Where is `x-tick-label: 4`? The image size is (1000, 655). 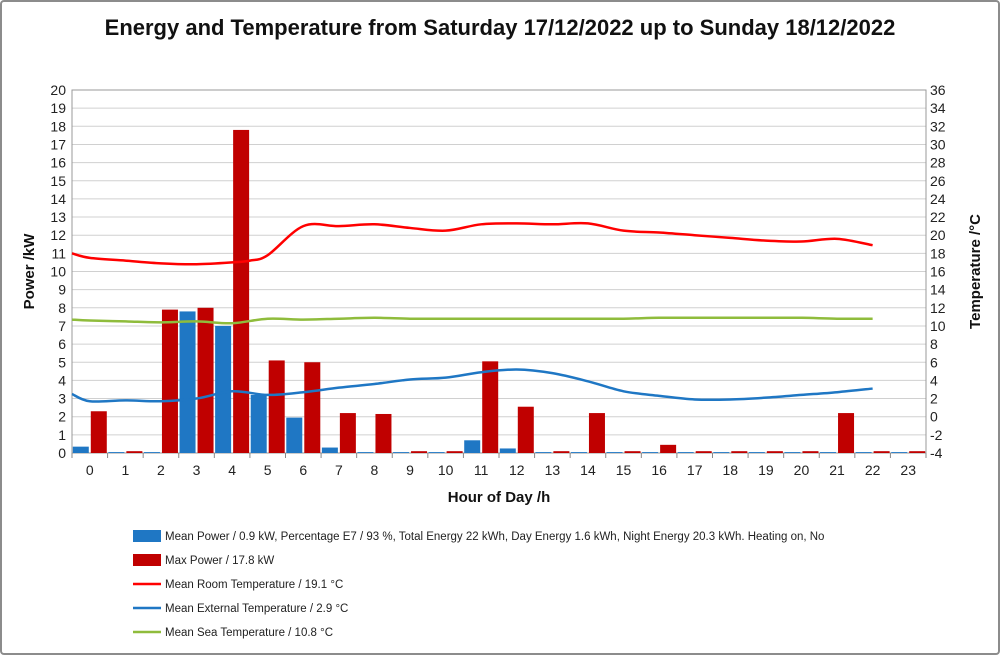
x-tick-label: 4 is located at coordinates (232, 470).